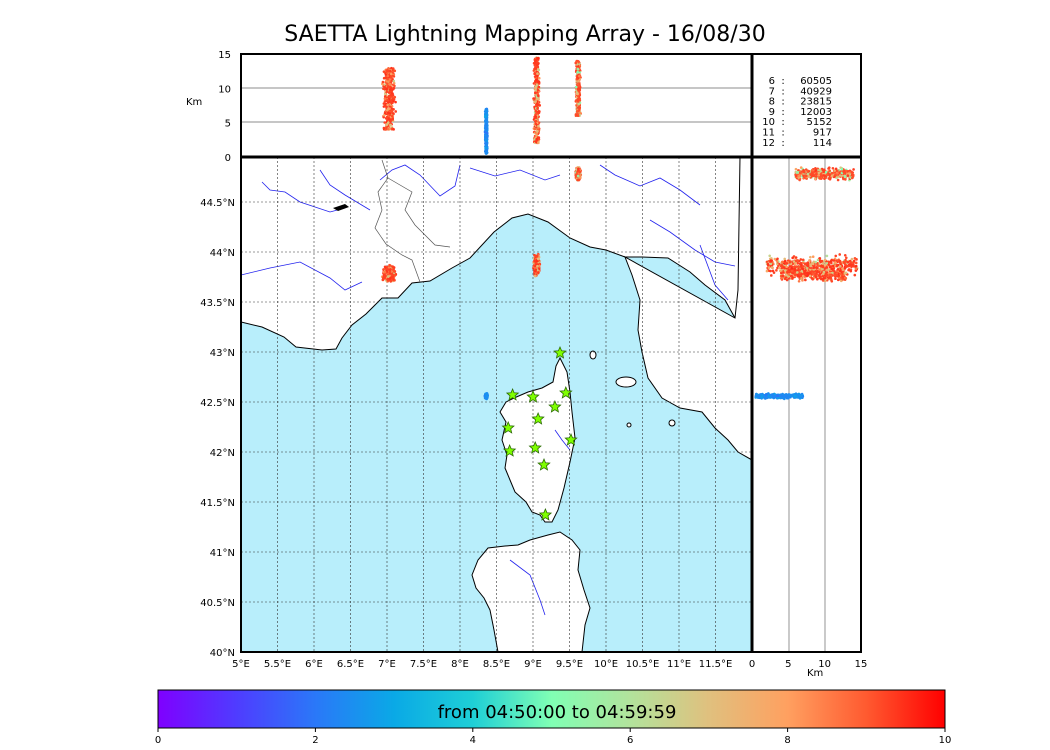  I want to click on top-altitude-panel, so click(551, 105).